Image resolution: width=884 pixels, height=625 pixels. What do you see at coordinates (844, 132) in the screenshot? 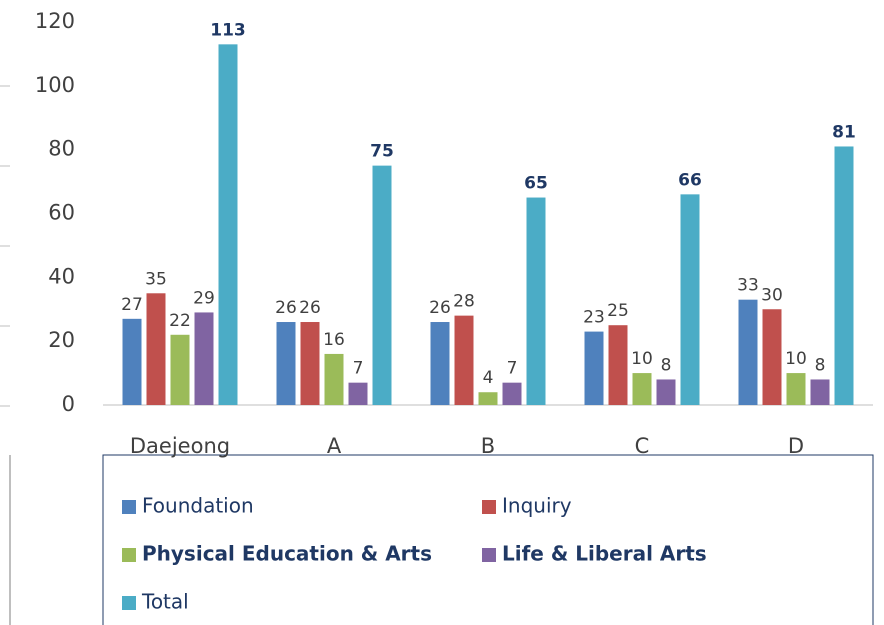
I see `value-label: 81` at bounding box center [844, 132].